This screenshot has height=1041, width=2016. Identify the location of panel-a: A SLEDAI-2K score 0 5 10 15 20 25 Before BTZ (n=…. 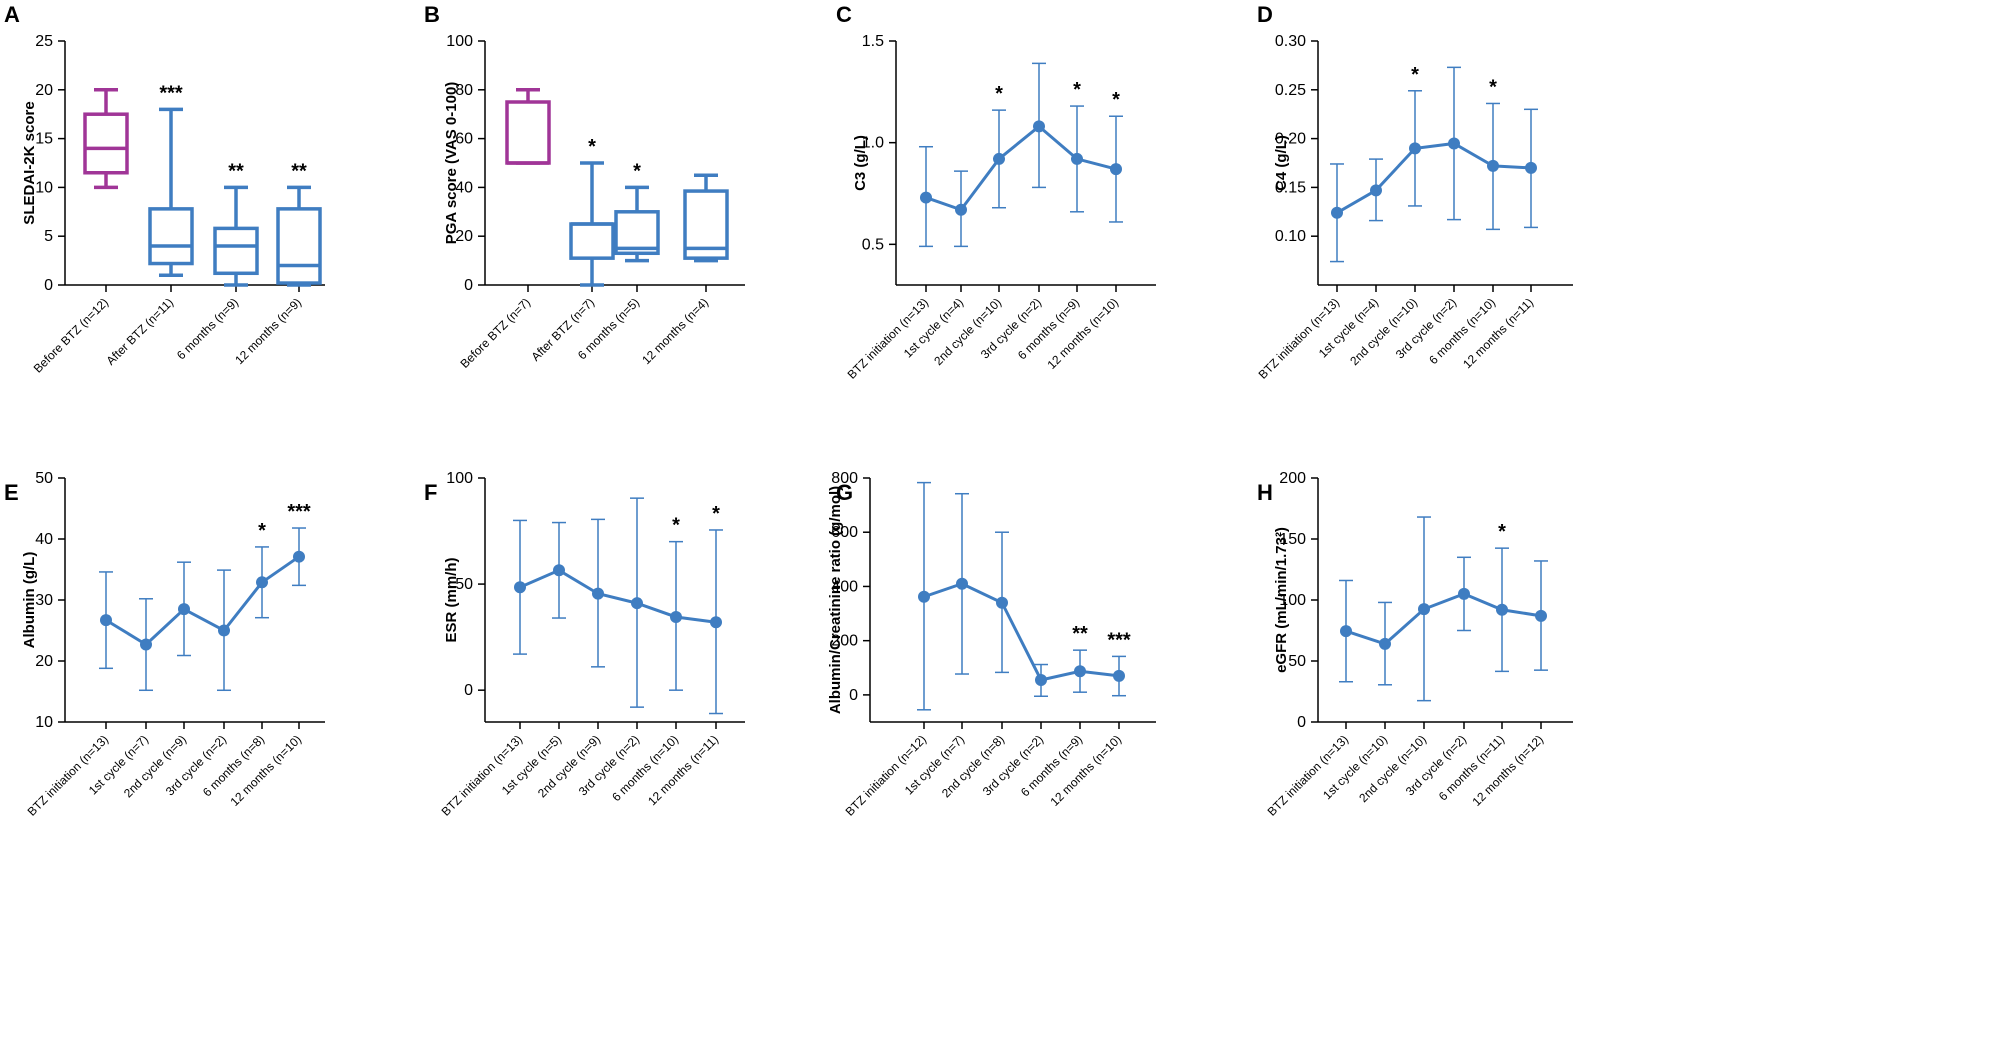
(164, 189).